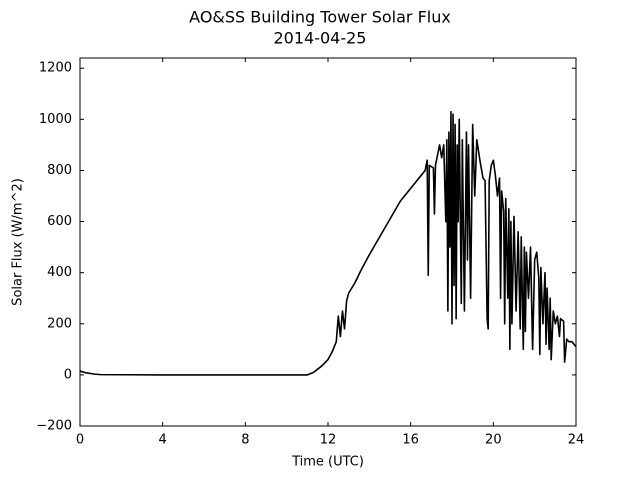  I want to click on x-tick-label: 8, so click(245, 440).